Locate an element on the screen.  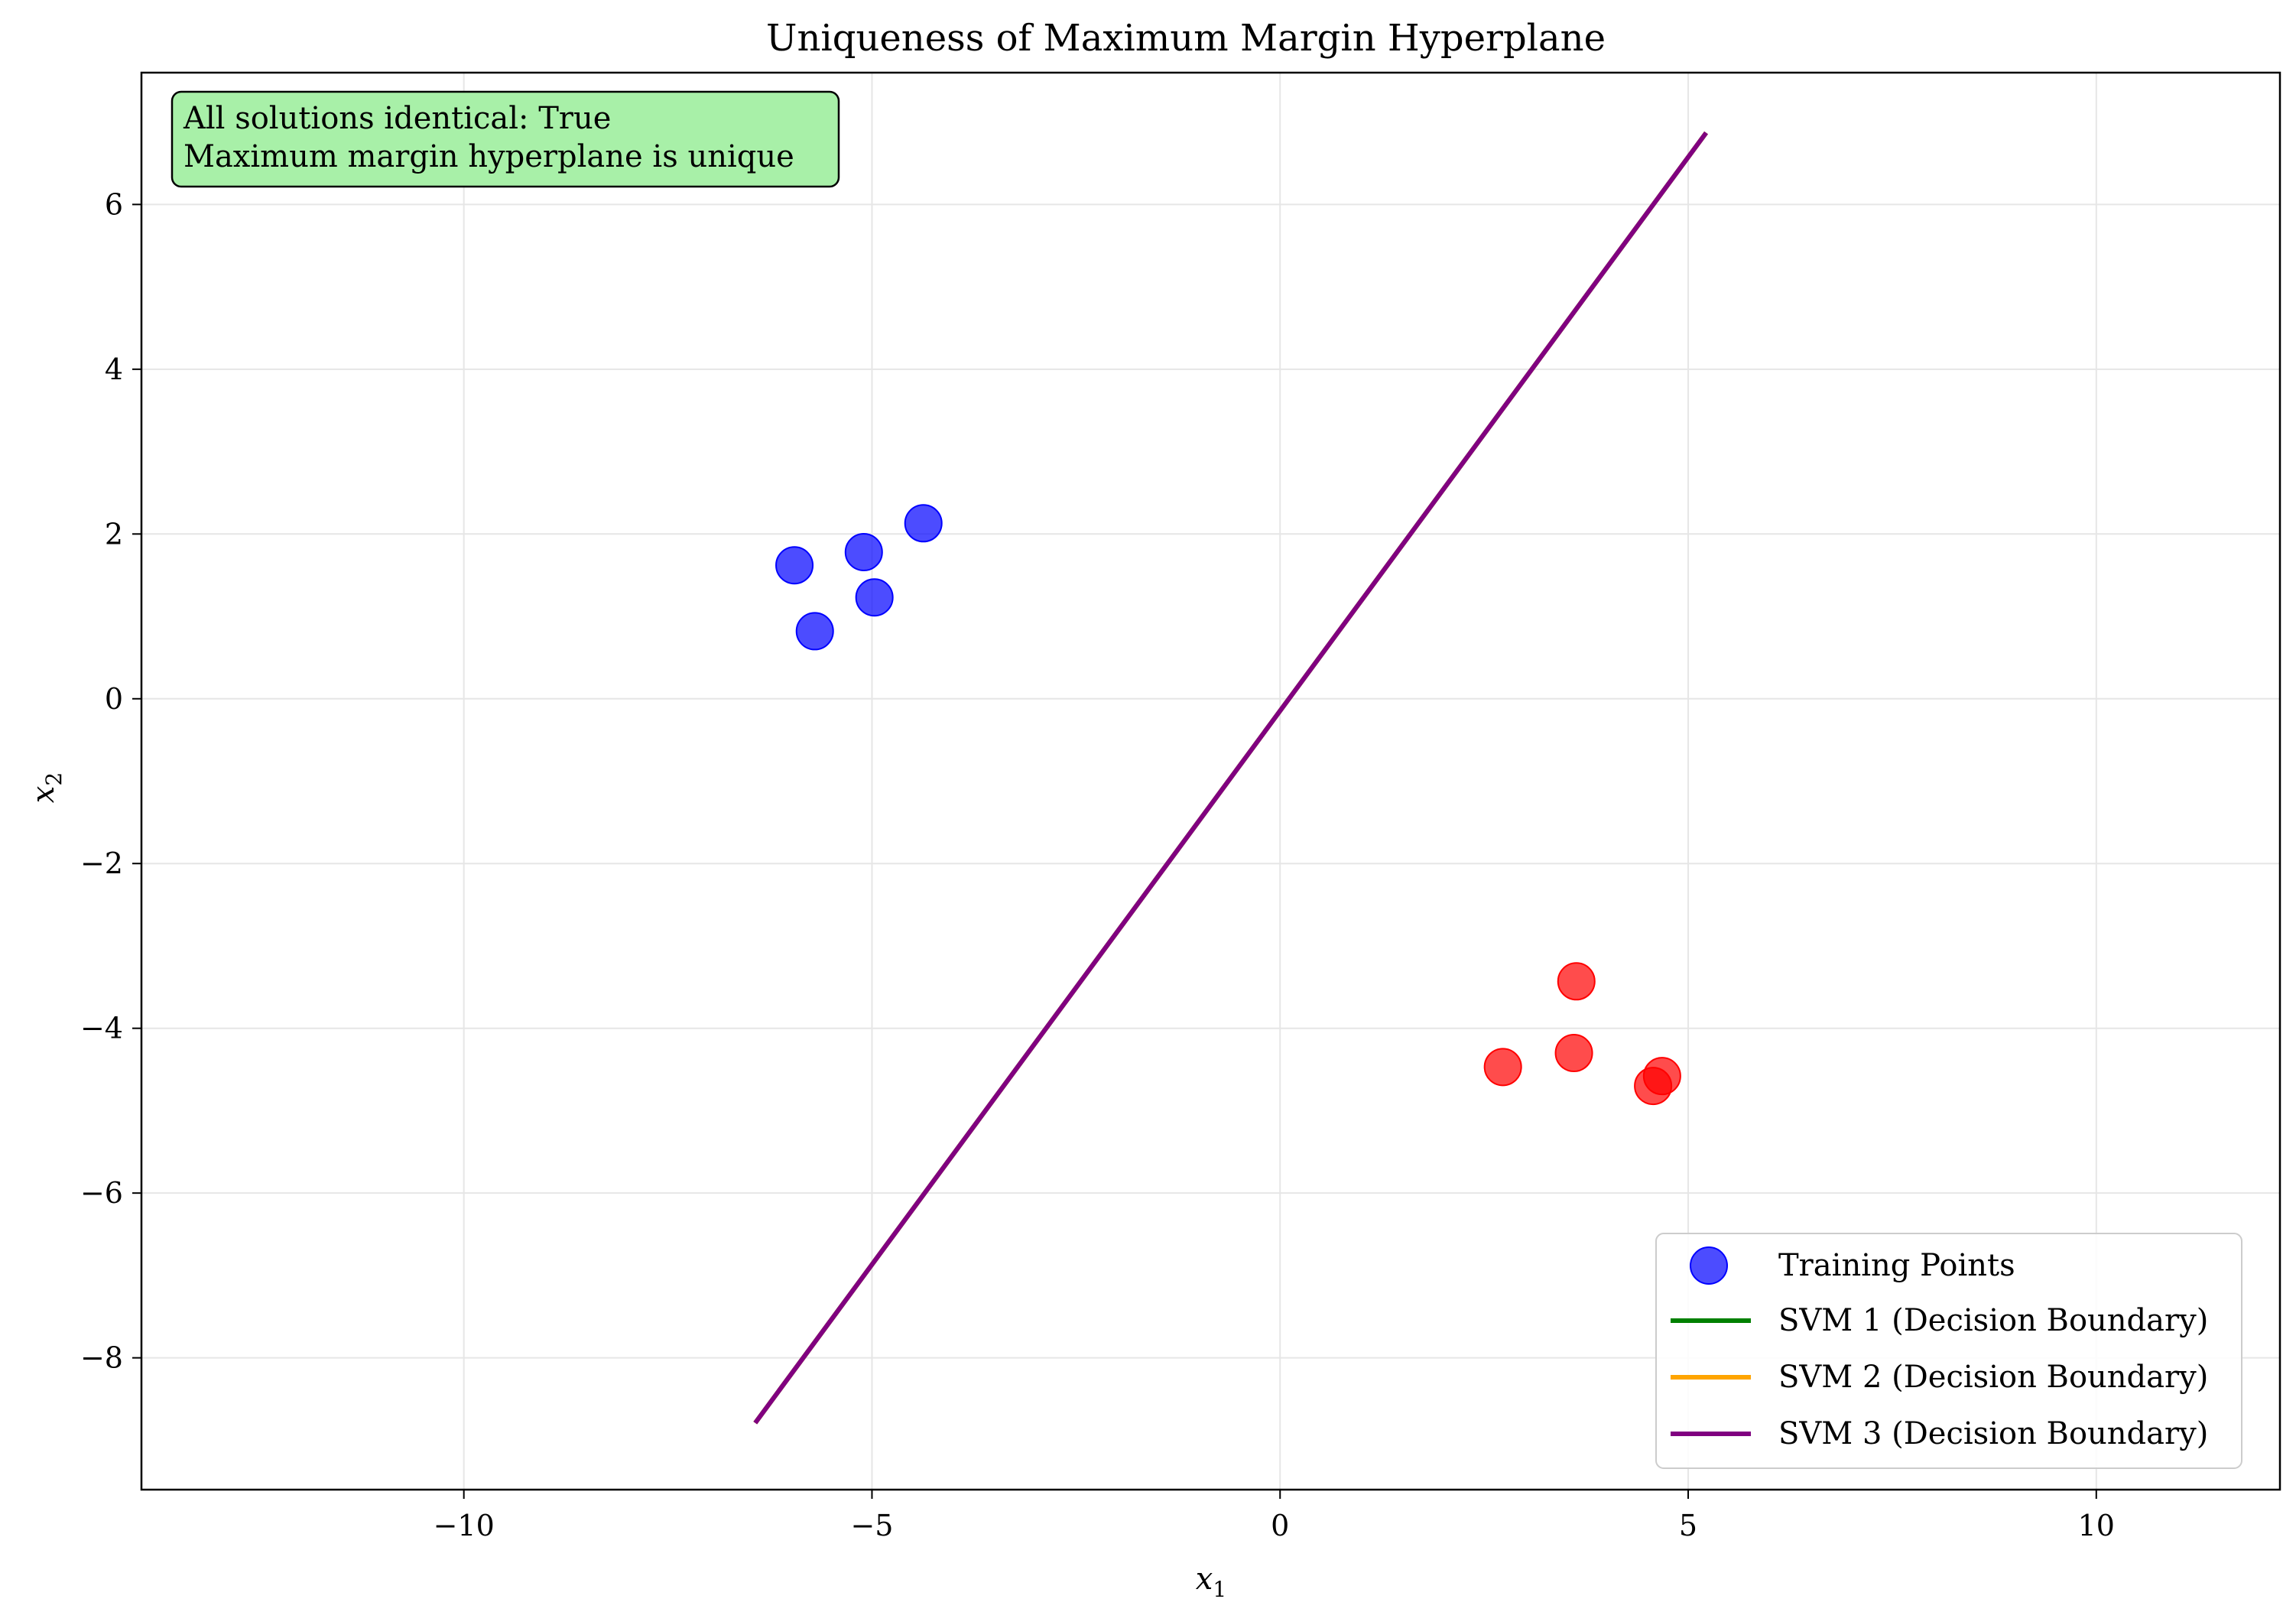
y-tick-label: −4 is located at coordinates (101, 1028).